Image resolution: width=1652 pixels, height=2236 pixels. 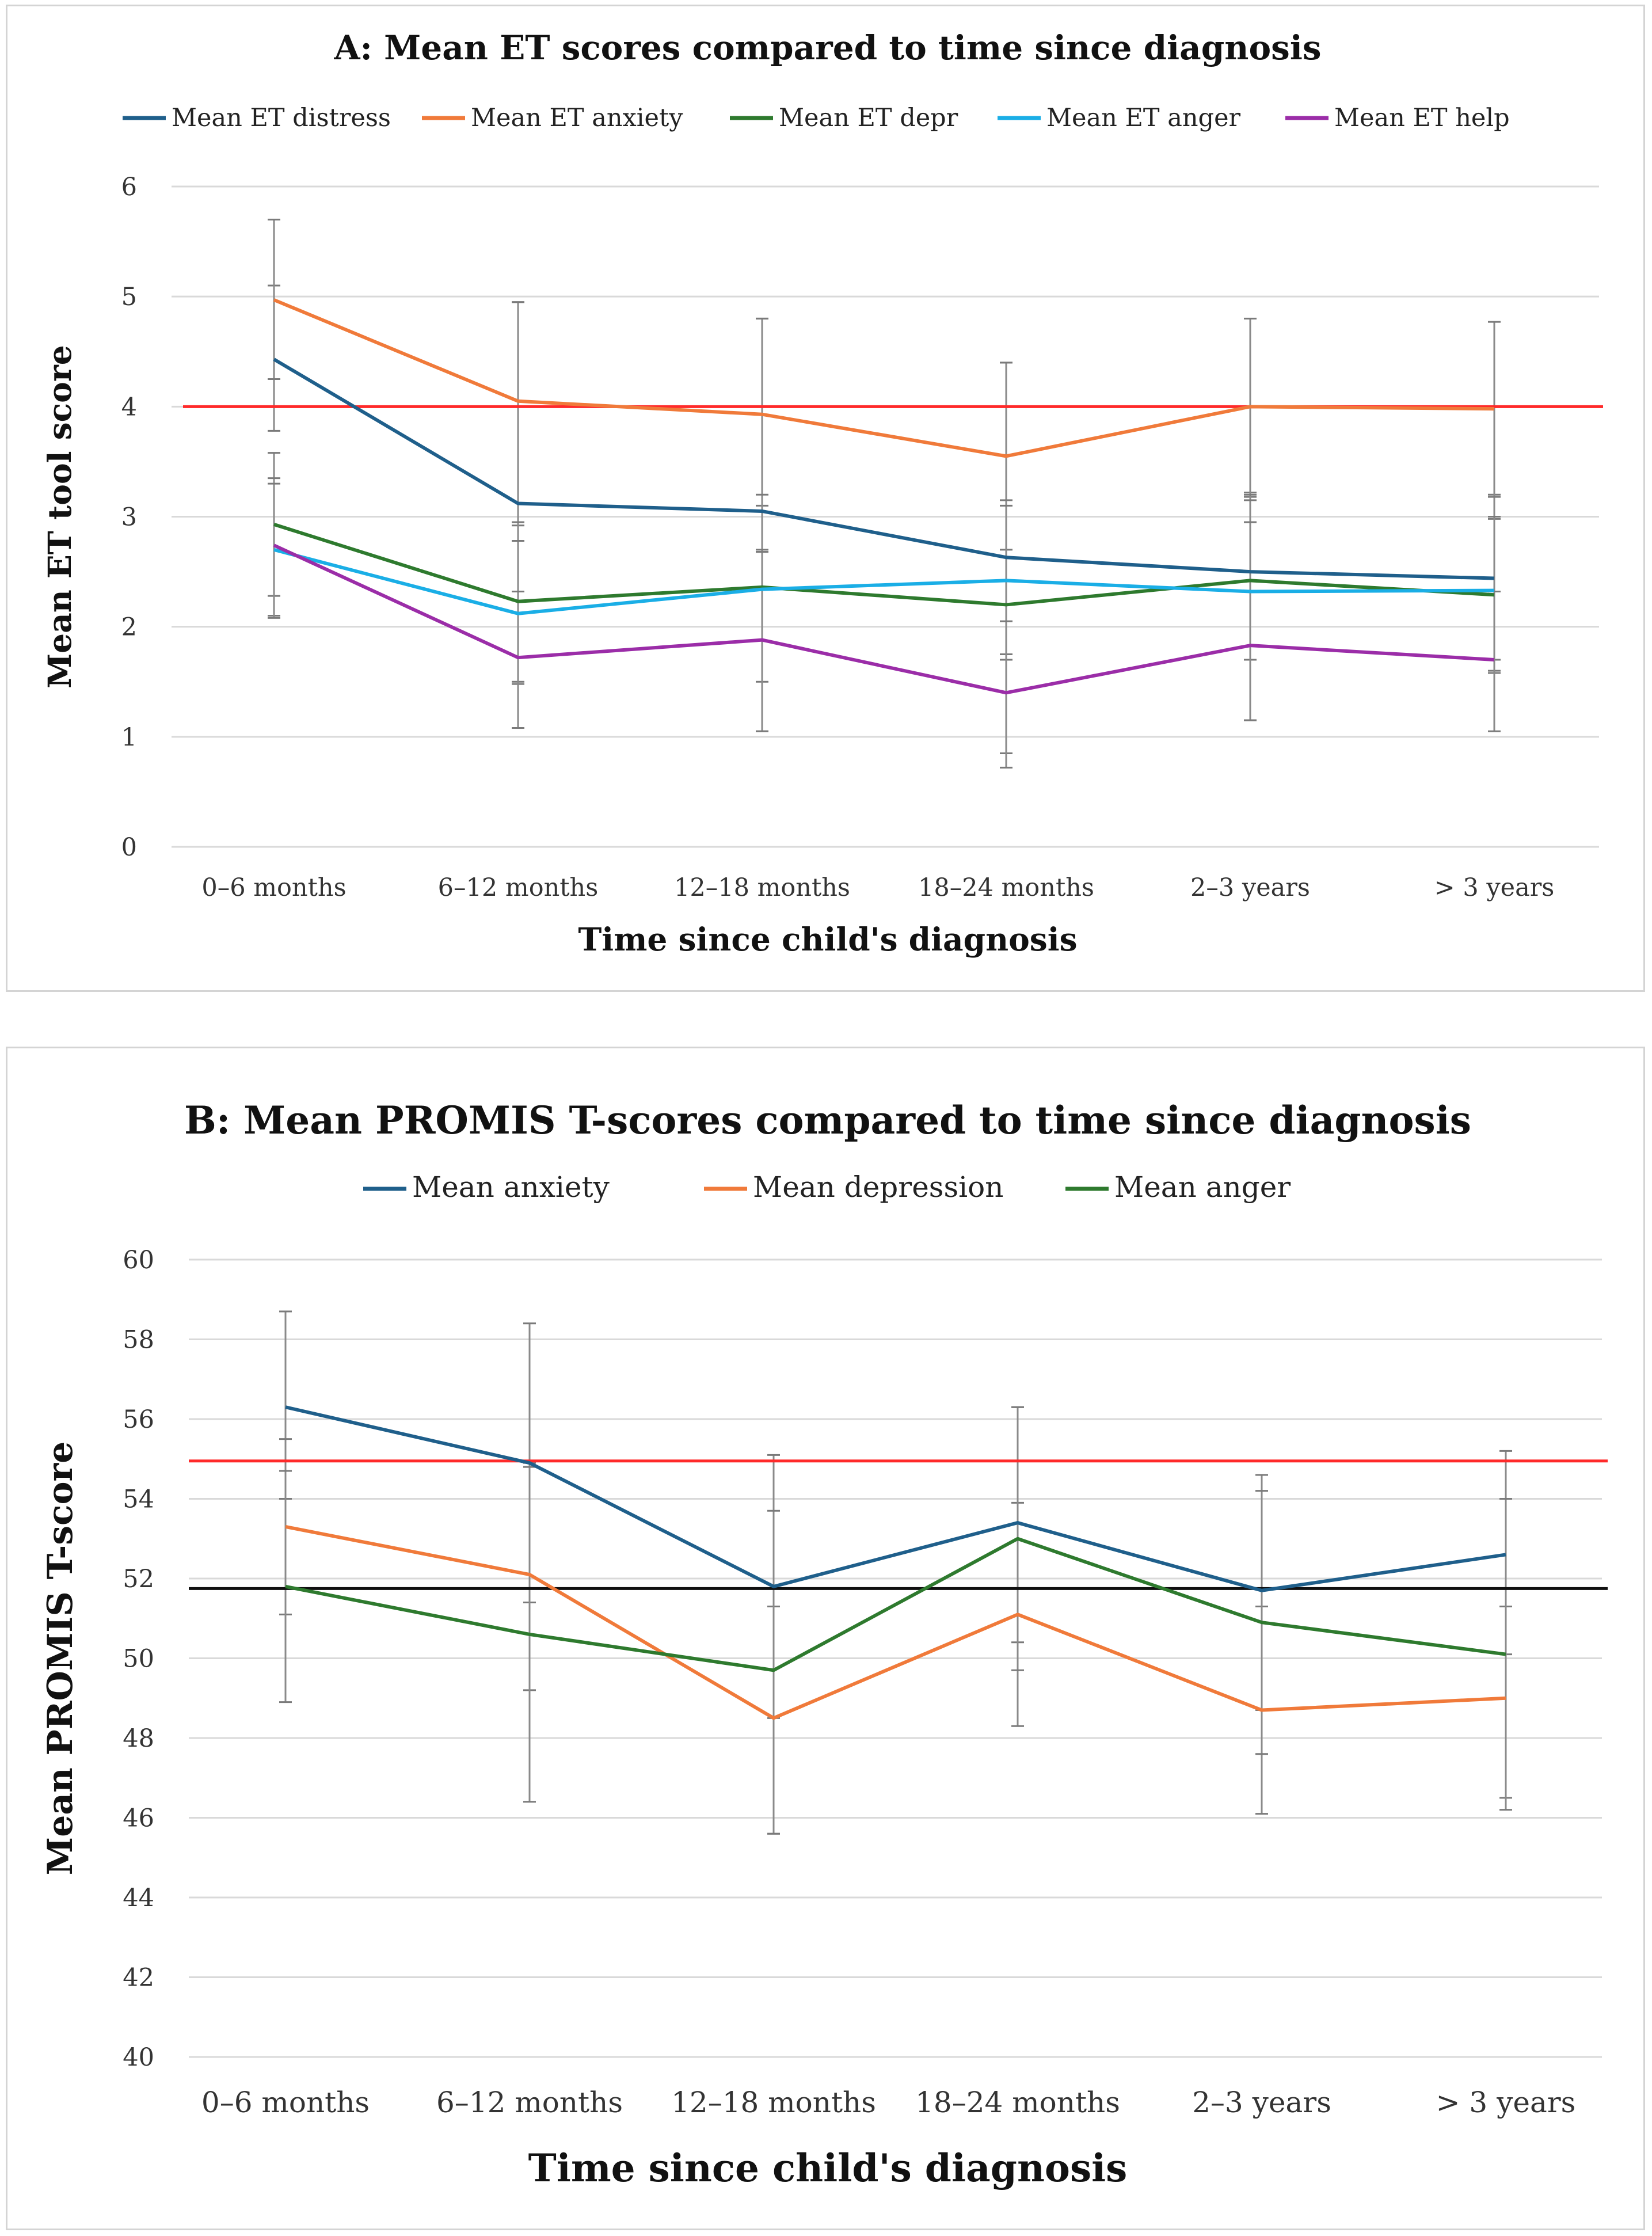 I want to click on chart-b-x-axis-title: Time since child's diagnosis, so click(x=828, y=2168).